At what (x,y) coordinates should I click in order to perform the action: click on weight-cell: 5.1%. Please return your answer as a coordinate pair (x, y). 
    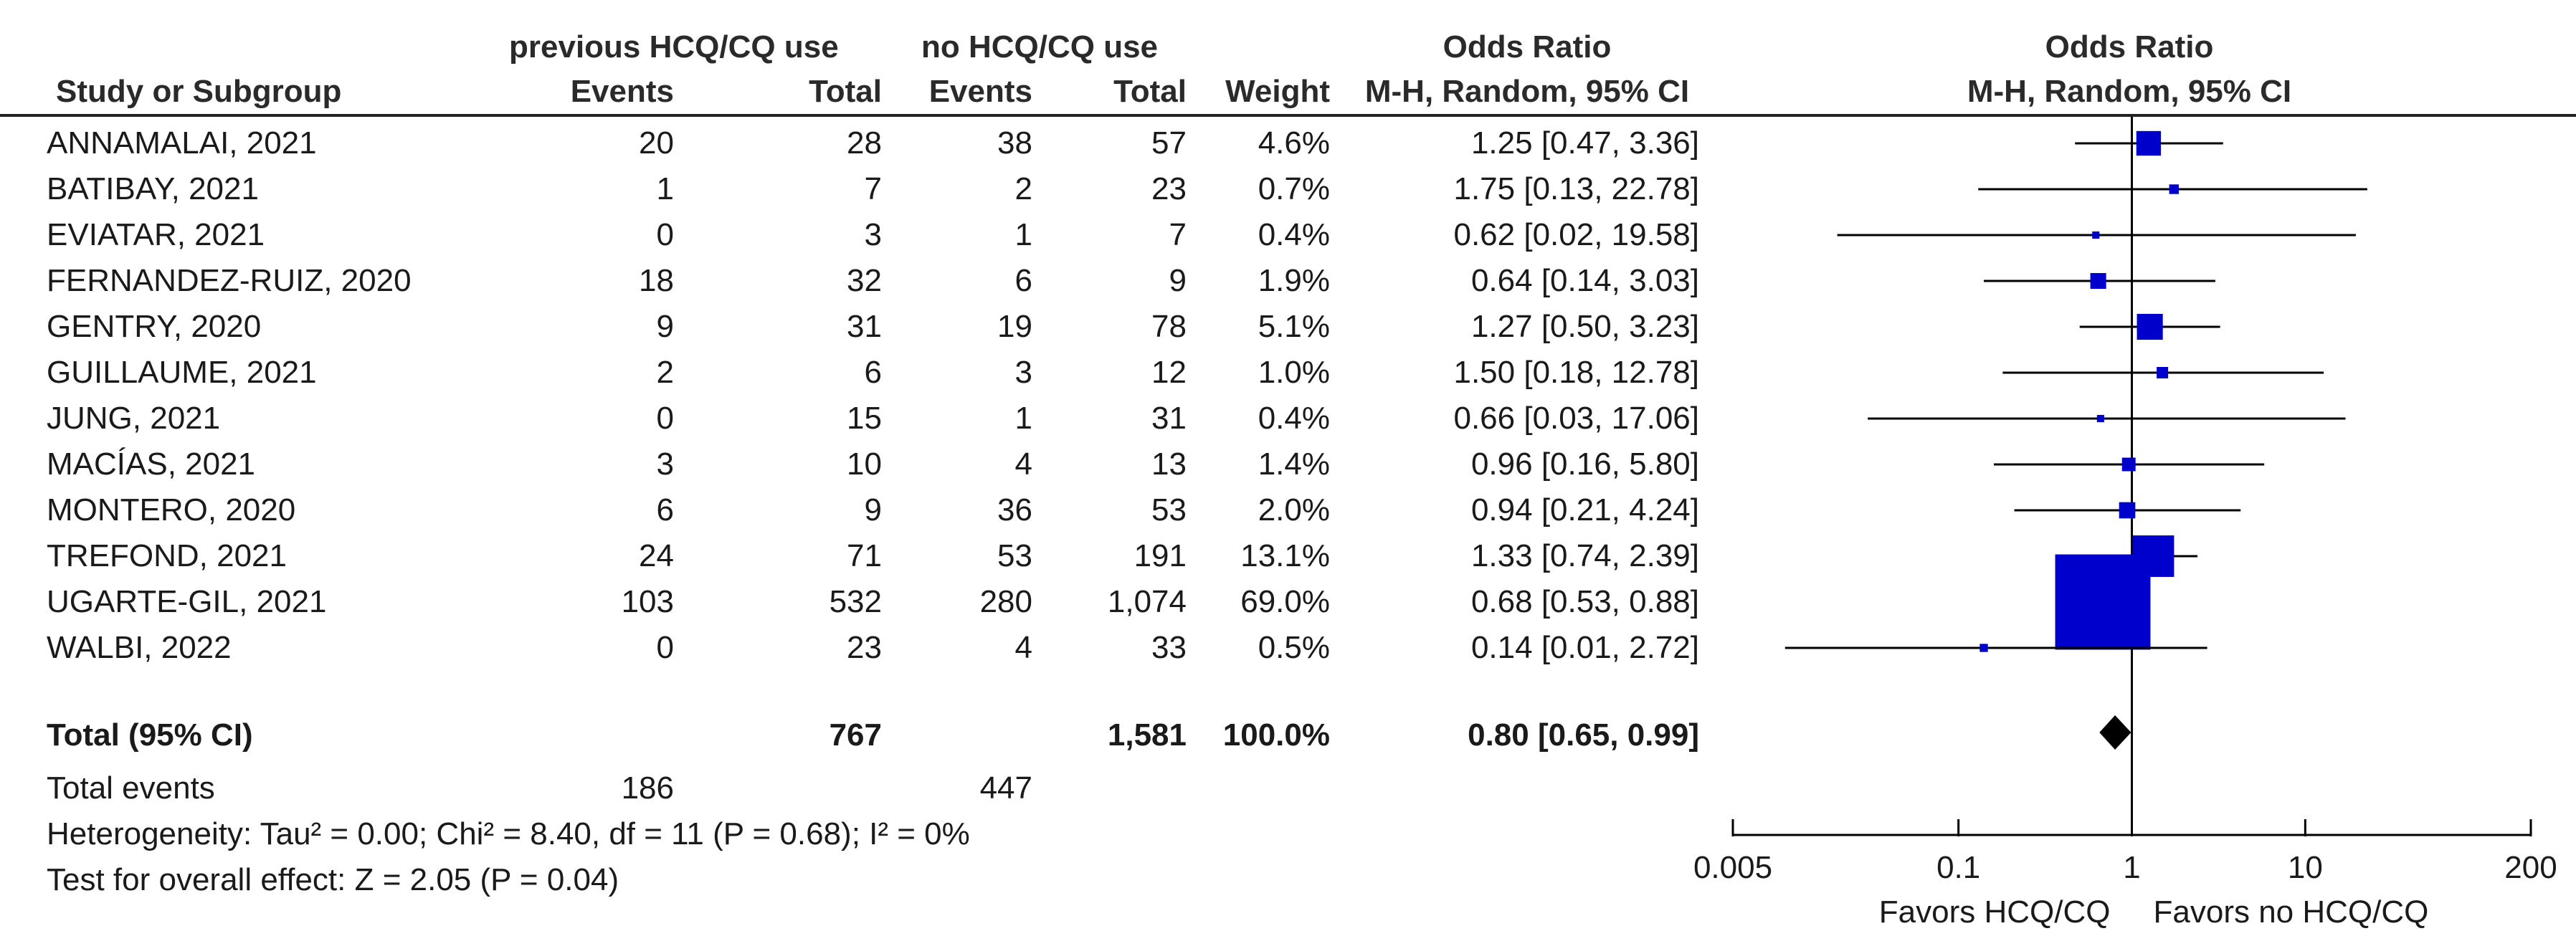
    Looking at the image, I should click on (1294, 326).